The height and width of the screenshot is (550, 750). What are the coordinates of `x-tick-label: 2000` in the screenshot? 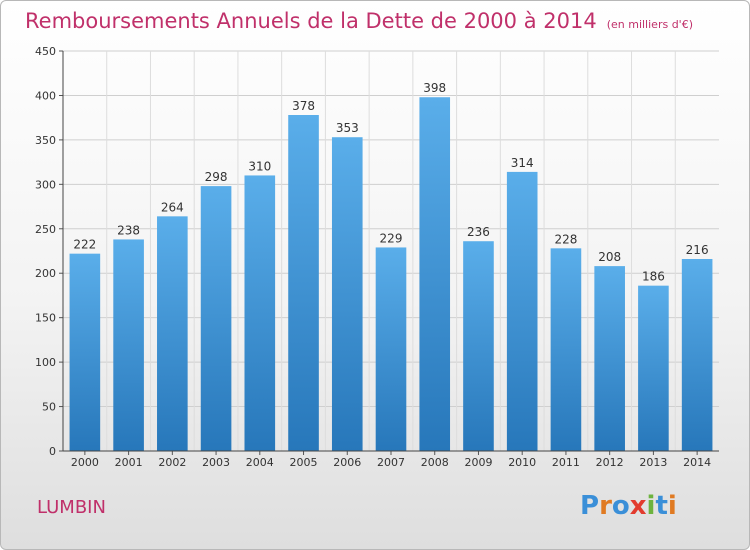 It's located at (85, 462).